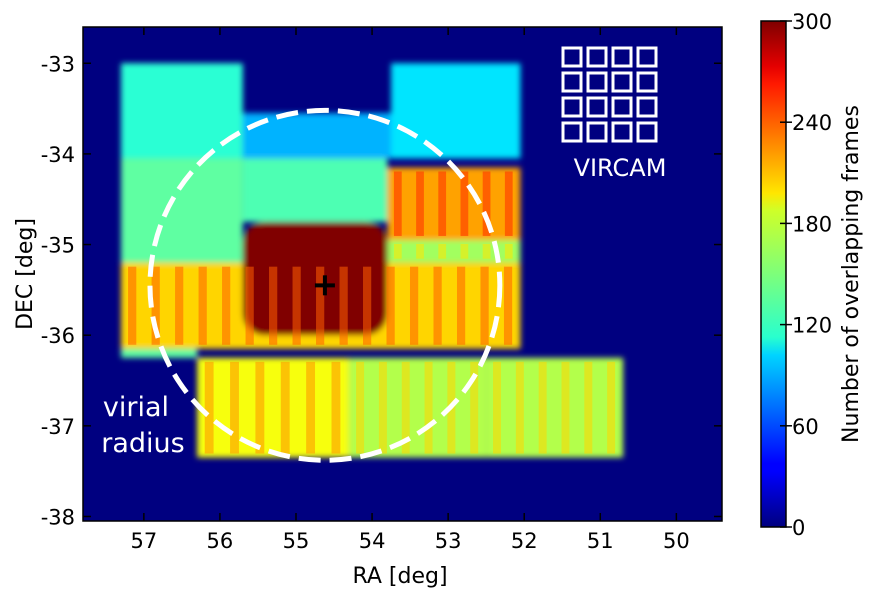  Describe the element at coordinates (220, 541) in the screenshot. I see `x-tick-label-56: 56` at that location.